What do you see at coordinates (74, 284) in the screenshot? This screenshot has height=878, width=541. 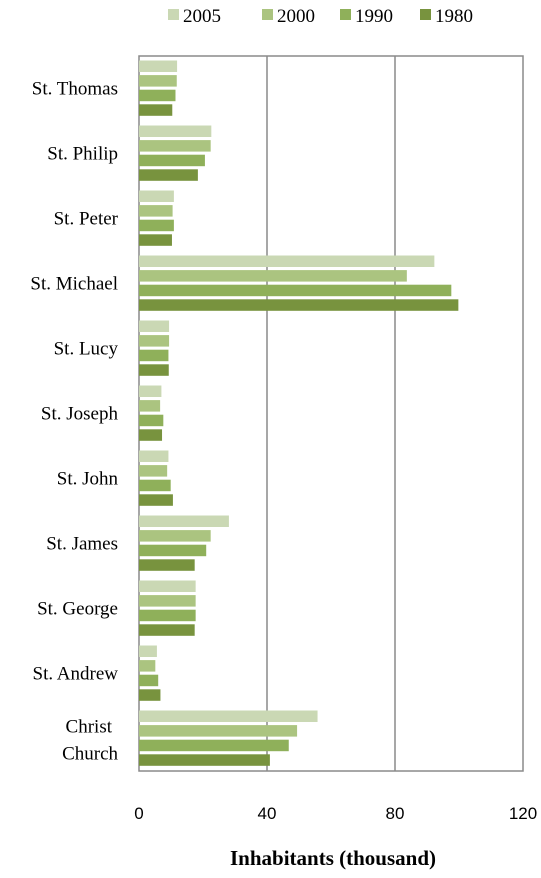 I see `category-label-st-michael: St. Michael` at bounding box center [74, 284].